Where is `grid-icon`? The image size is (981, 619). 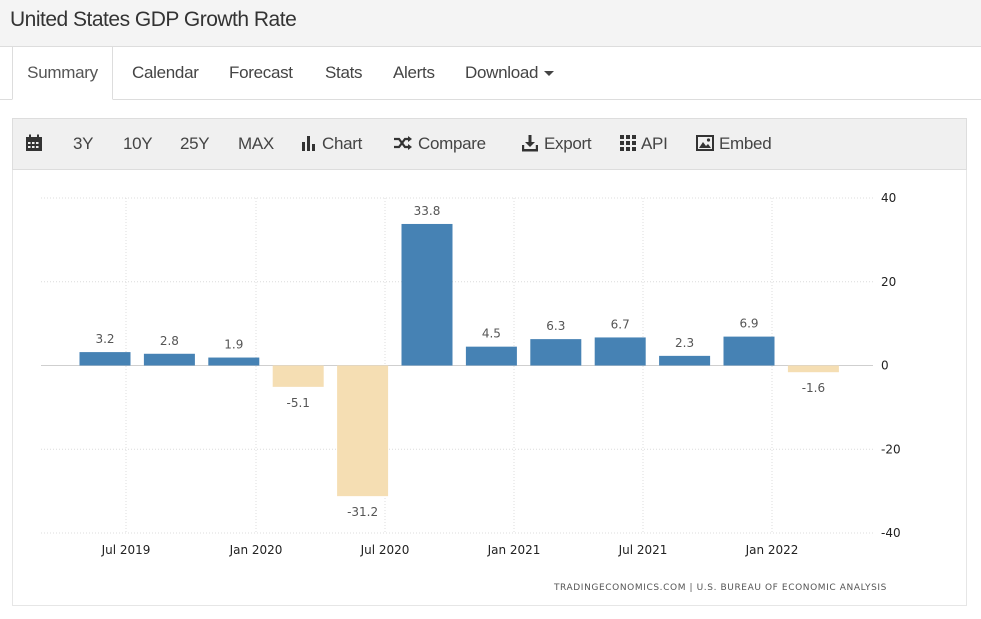
grid-icon is located at coordinates (628, 143).